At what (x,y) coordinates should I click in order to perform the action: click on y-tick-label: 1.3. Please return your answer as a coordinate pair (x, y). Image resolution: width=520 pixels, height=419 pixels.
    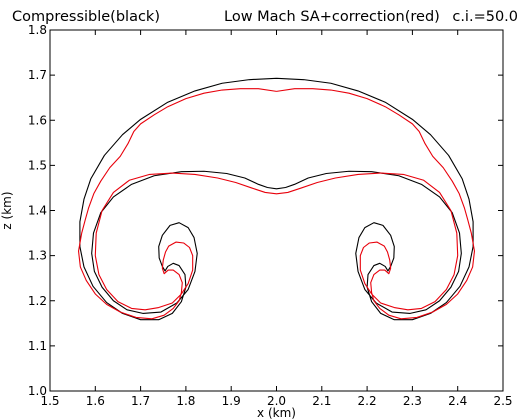
    Looking at the image, I should click on (37, 256).